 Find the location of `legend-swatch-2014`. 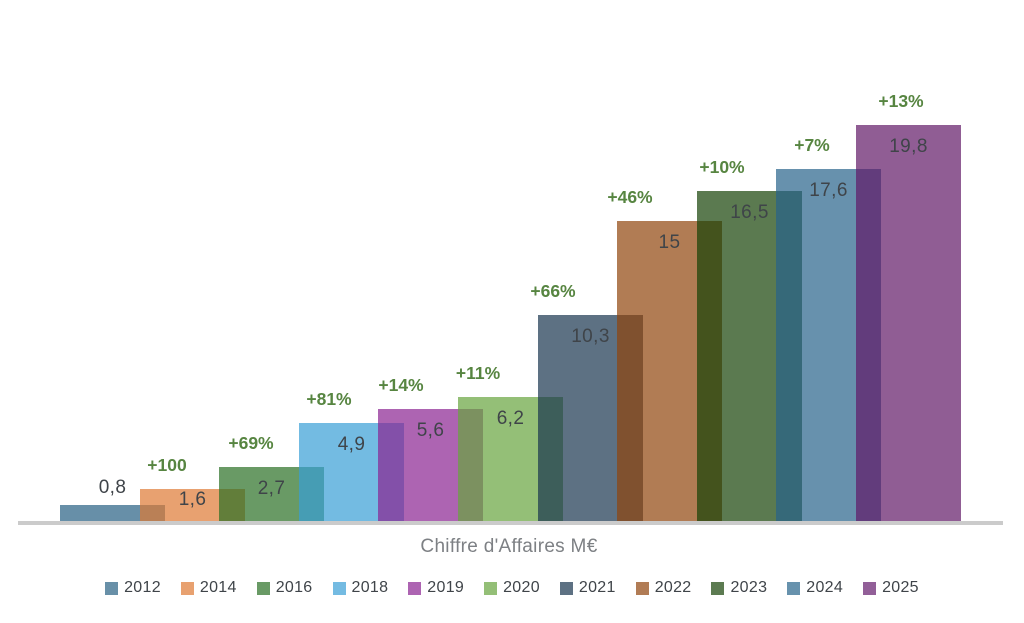

legend-swatch-2014 is located at coordinates (187, 588).